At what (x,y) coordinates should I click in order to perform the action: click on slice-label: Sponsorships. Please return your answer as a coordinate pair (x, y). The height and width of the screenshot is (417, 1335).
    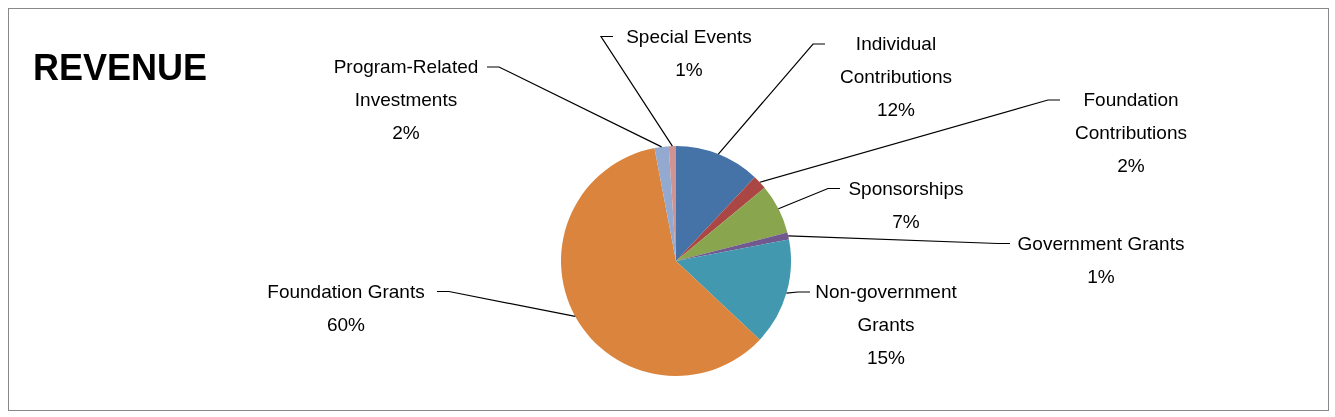
    Looking at the image, I should click on (906, 188).